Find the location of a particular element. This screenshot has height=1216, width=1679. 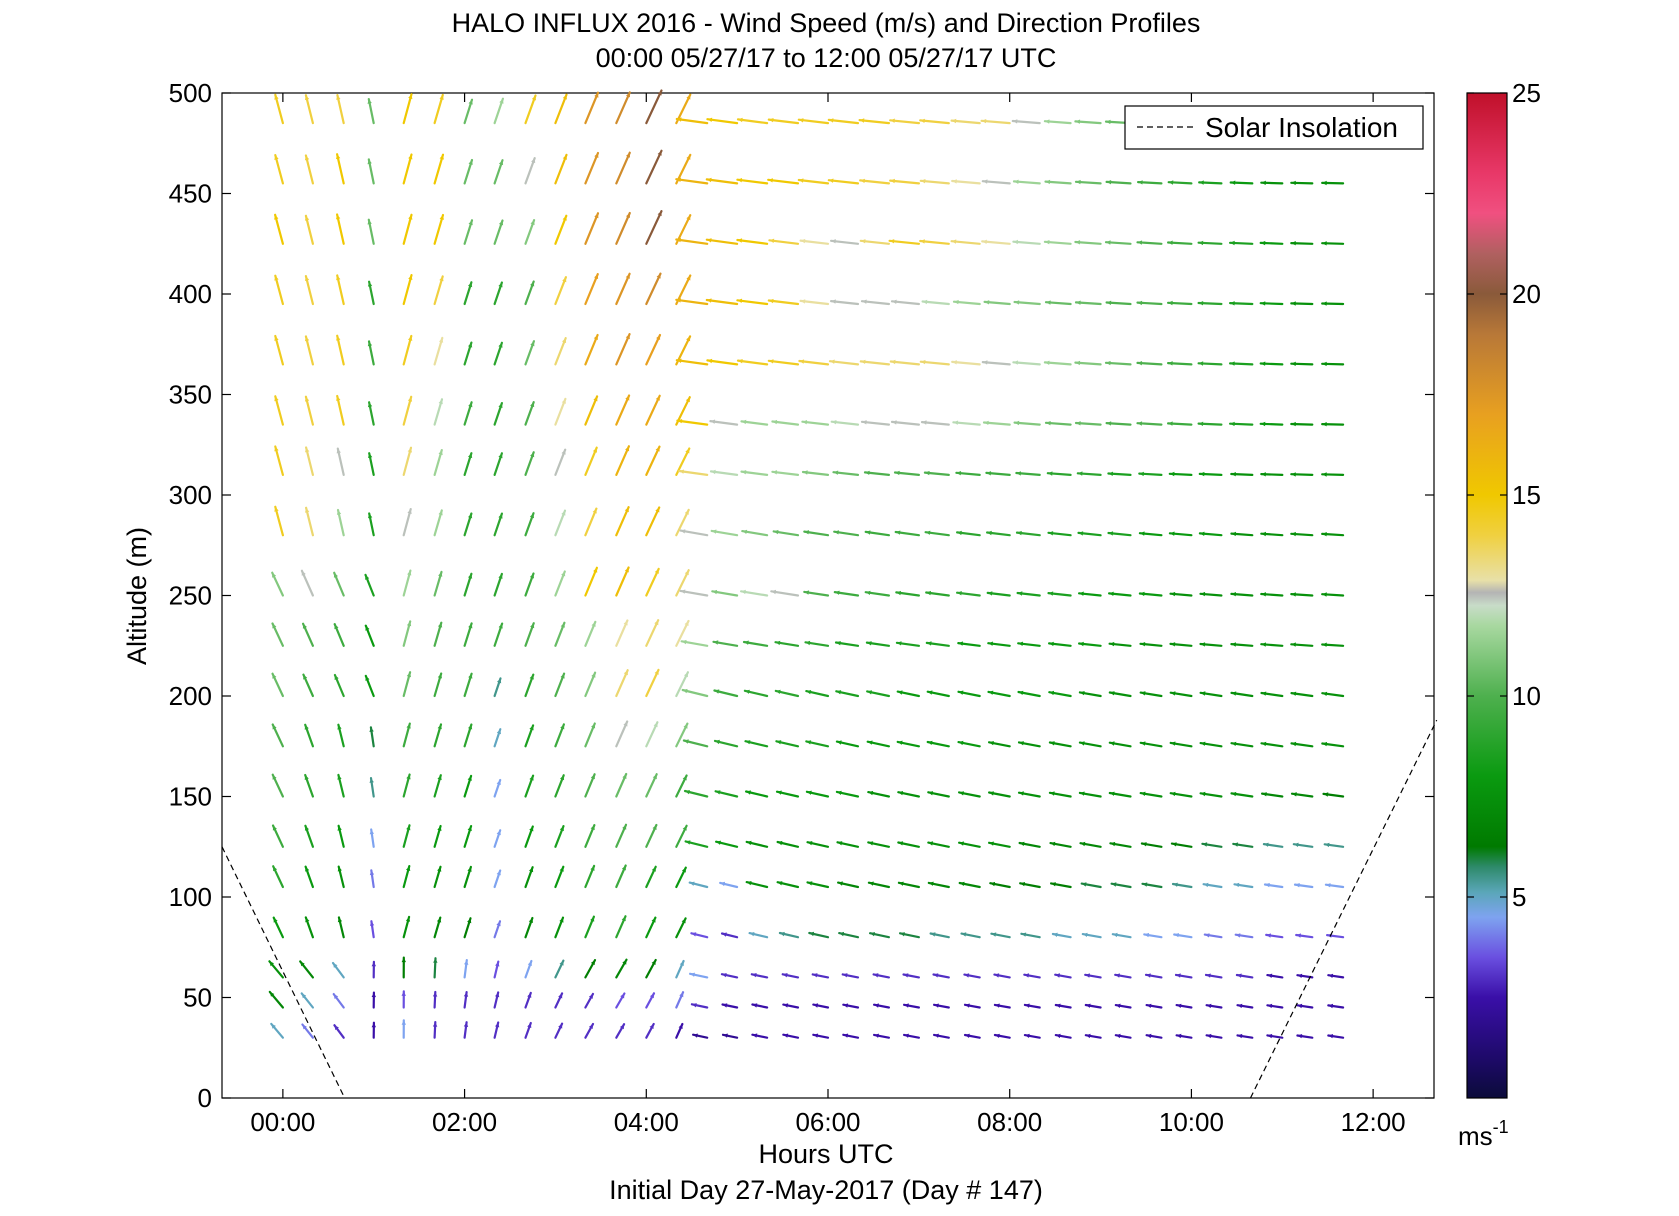

y-tick-label: 200 is located at coordinates (190, 696).